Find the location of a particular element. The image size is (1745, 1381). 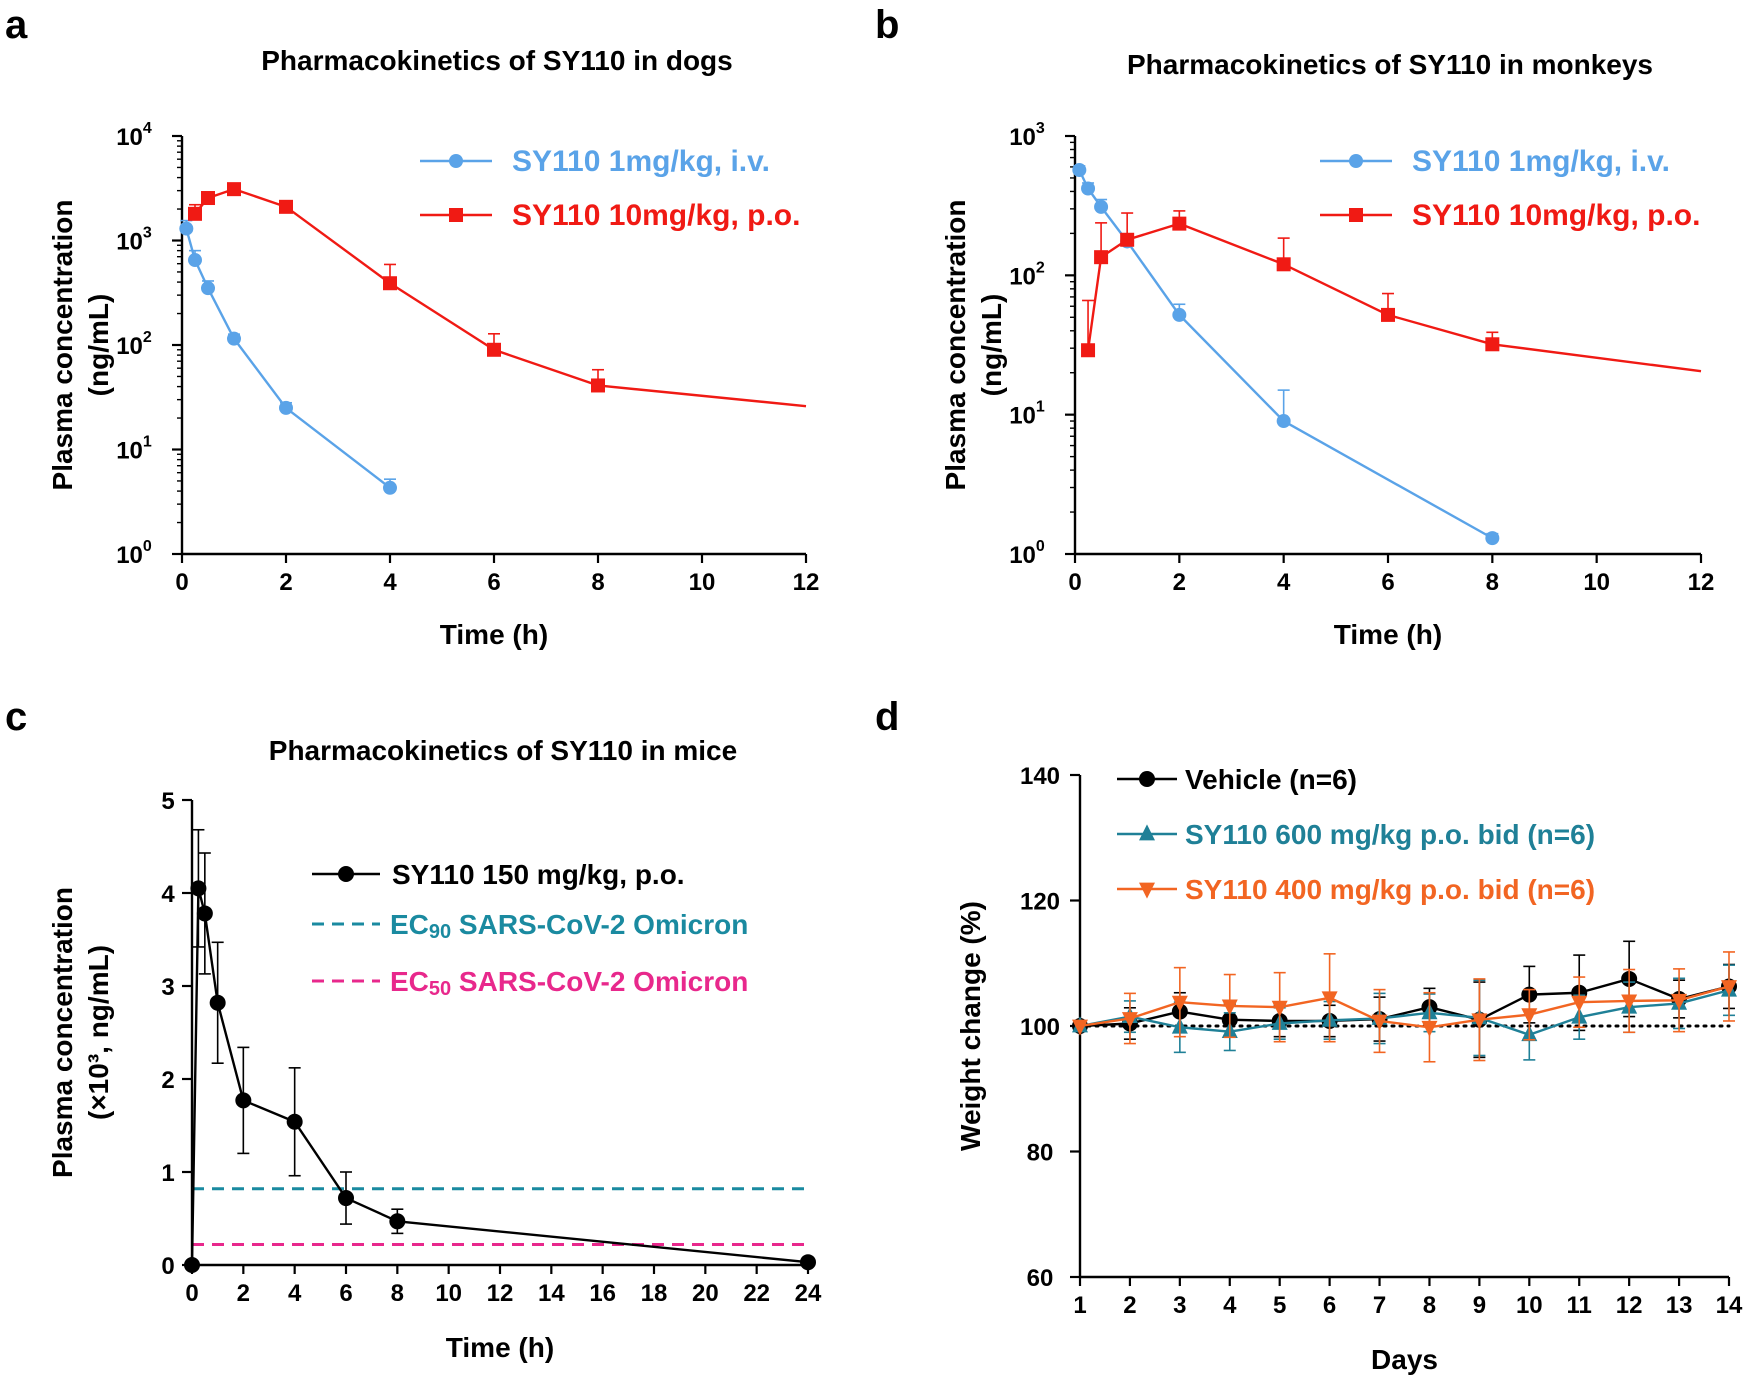

series-1: Vehicle (n=6) is located at coordinates (1404, 911).